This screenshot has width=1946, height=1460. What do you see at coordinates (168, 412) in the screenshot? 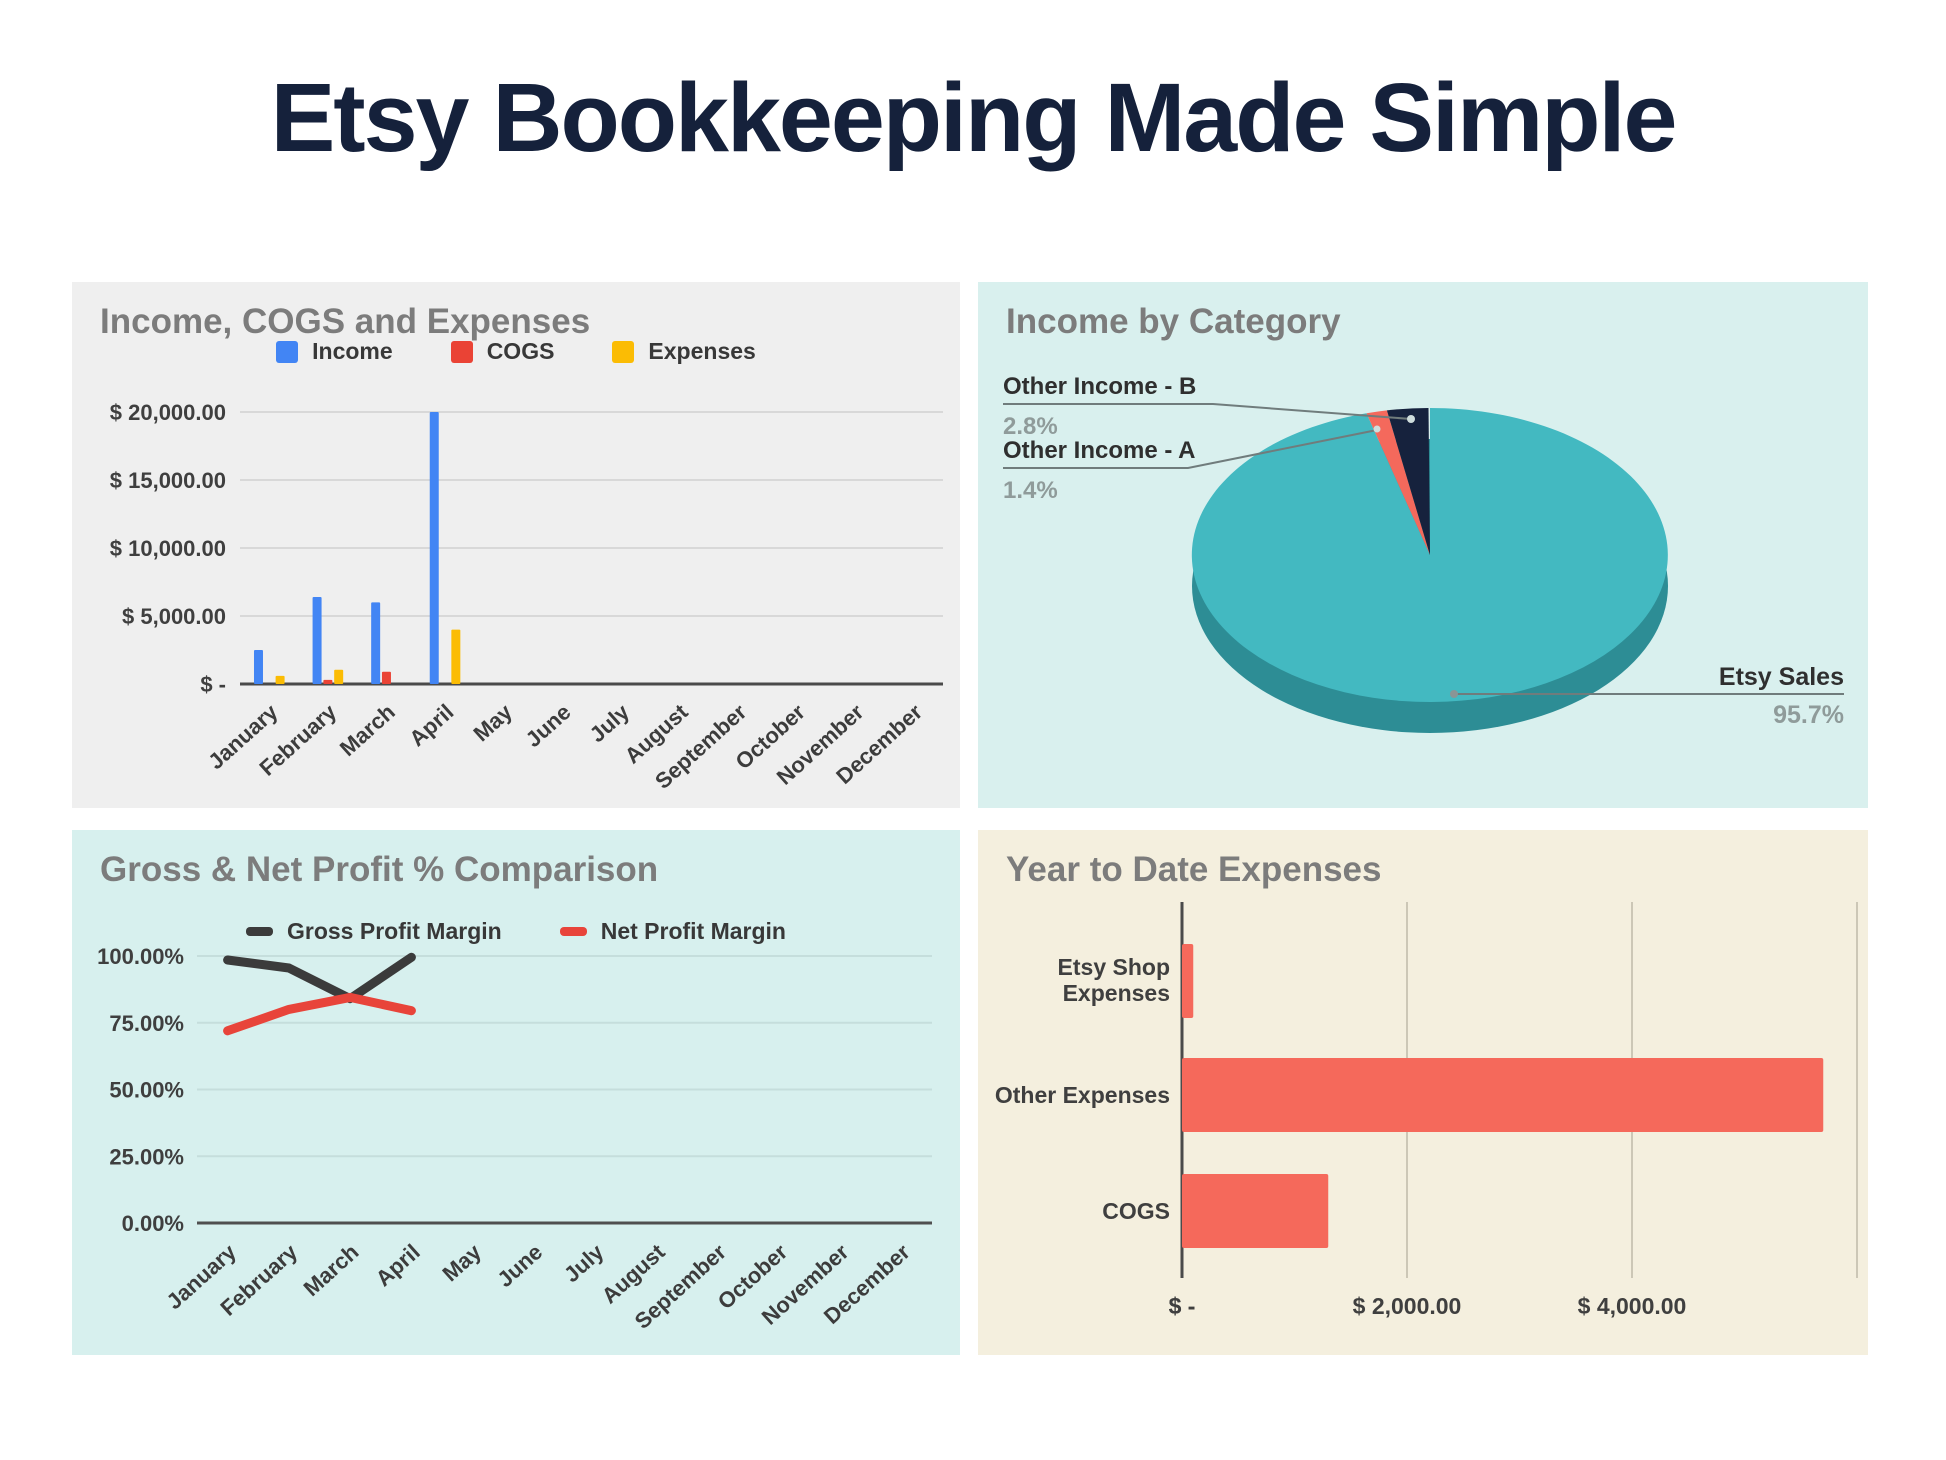
I see `svg-text: $ 20,000.00` at bounding box center [168, 412].